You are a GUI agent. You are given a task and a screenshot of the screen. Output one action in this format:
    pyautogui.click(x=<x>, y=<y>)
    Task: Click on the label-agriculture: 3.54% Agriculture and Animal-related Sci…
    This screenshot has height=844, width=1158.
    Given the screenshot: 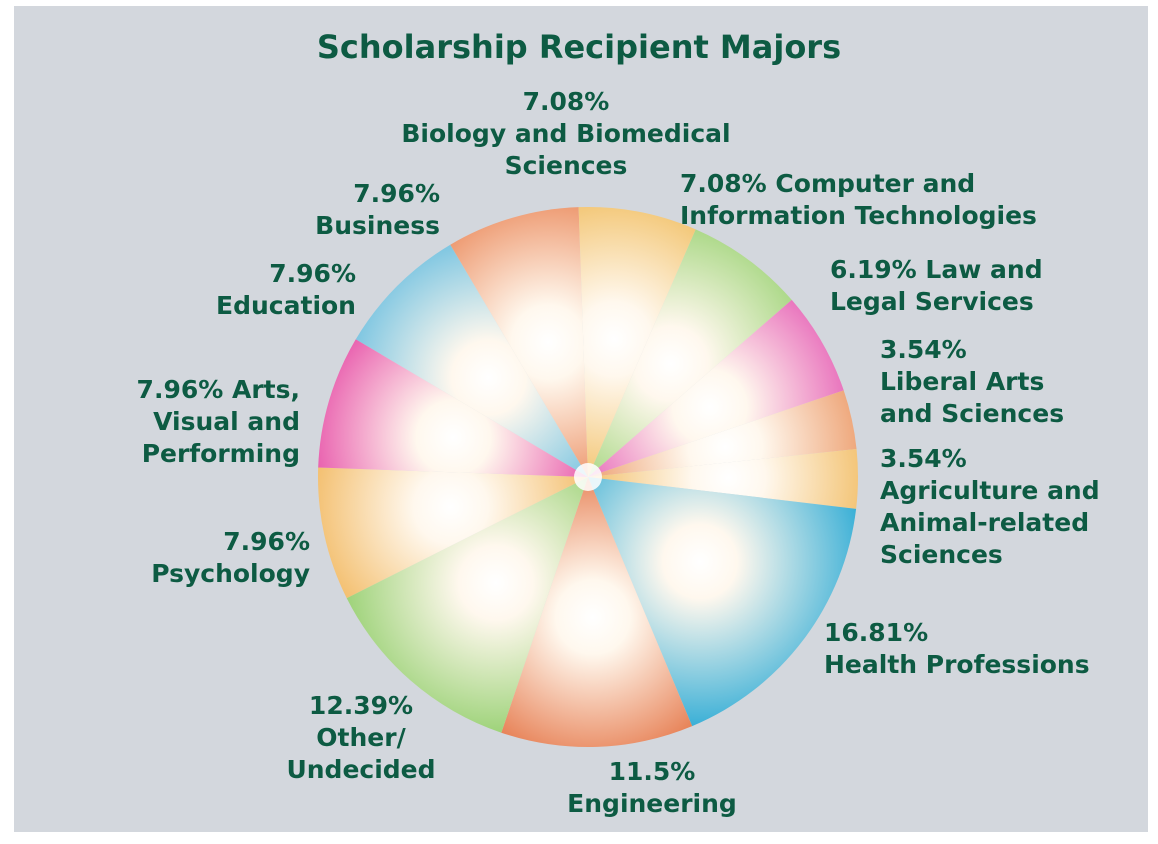 What is the action you would take?
    pyautogui.click(x=990, y=506)
    